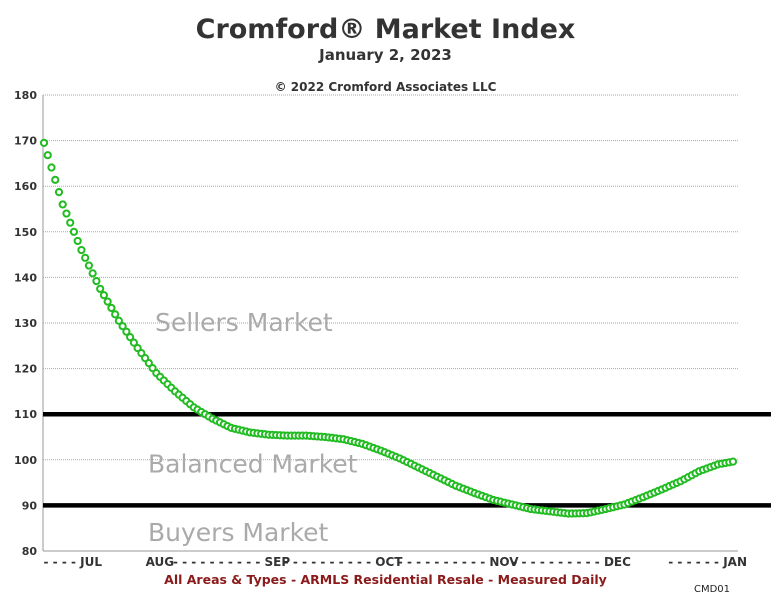  I want to click on y-tick-label: 170, so click(25, 141).